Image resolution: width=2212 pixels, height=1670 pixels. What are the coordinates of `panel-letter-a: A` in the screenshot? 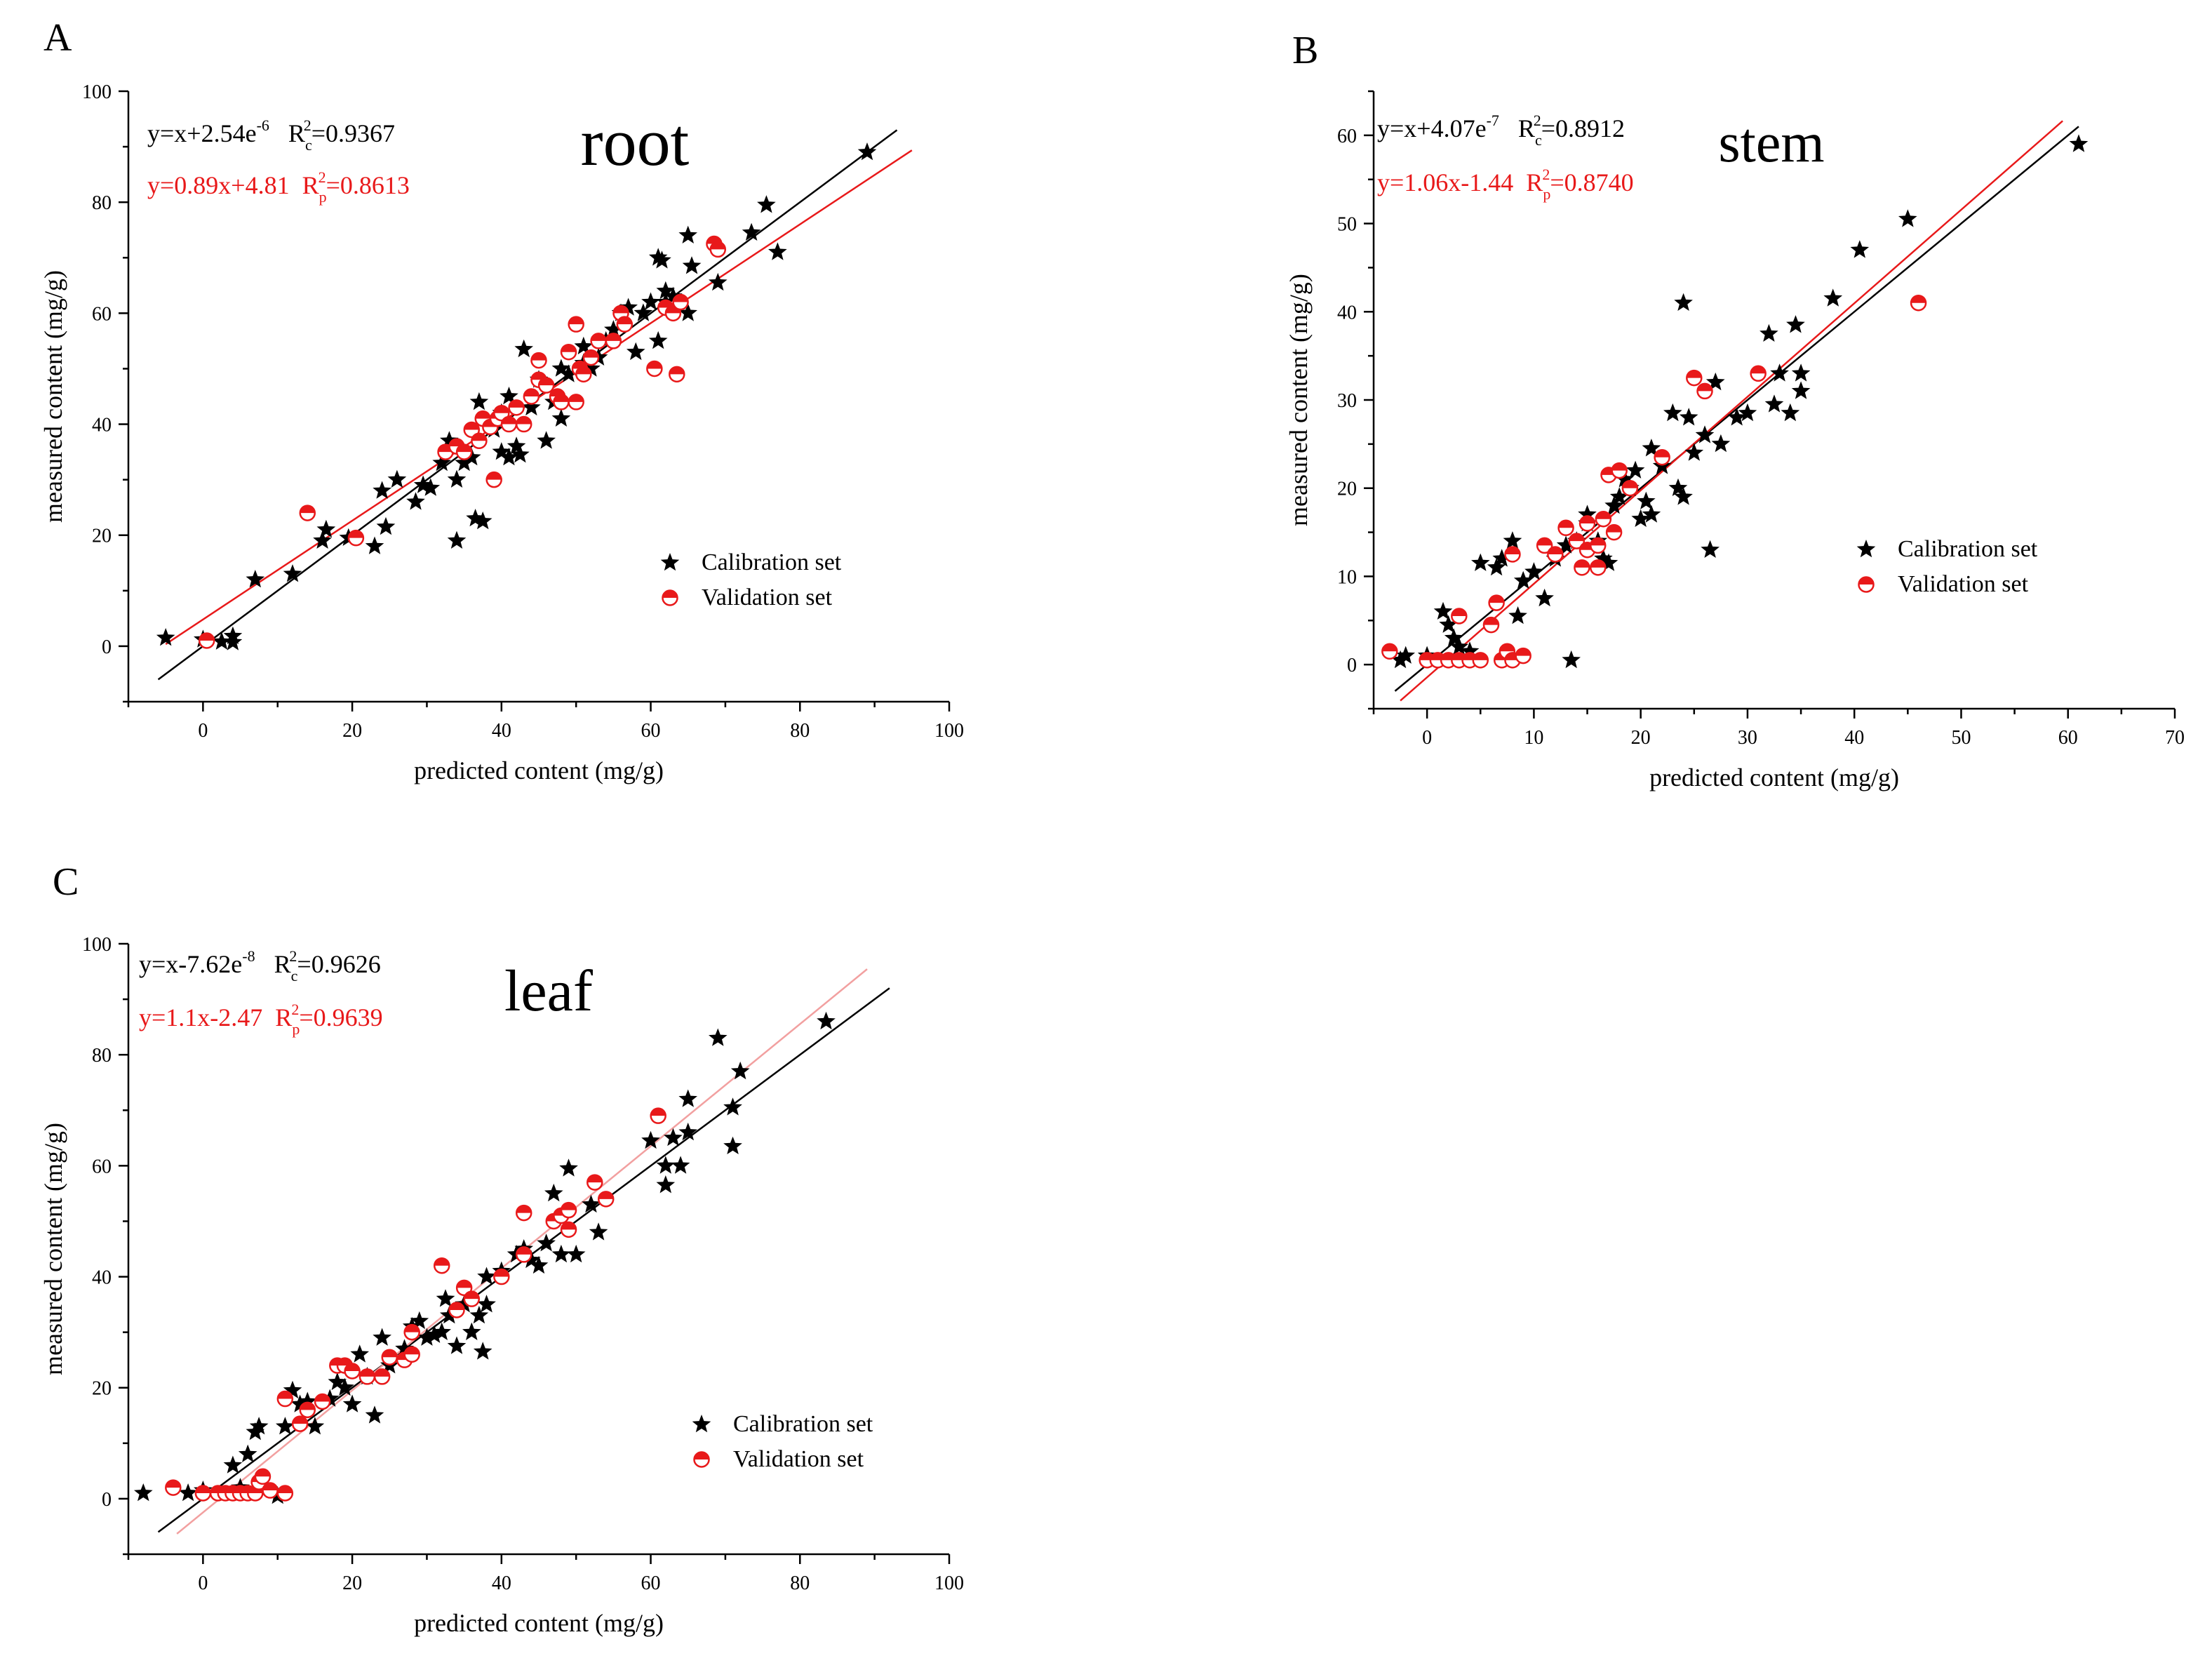 It's located at (57, 38).